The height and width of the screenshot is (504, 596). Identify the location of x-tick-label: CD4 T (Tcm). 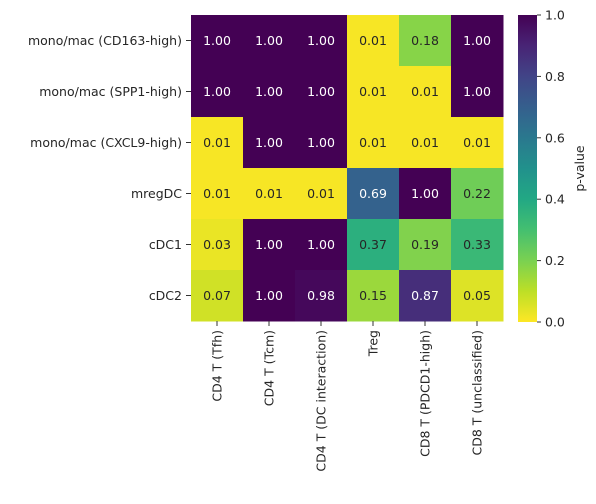
(269, 368).